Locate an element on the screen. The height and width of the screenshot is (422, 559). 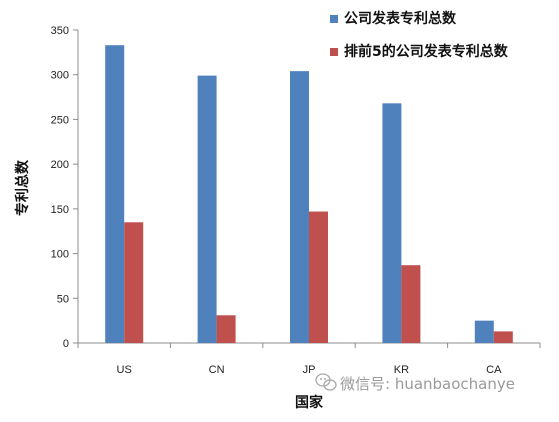
y-tick-label: 50 is located at coordinates (63, 299).